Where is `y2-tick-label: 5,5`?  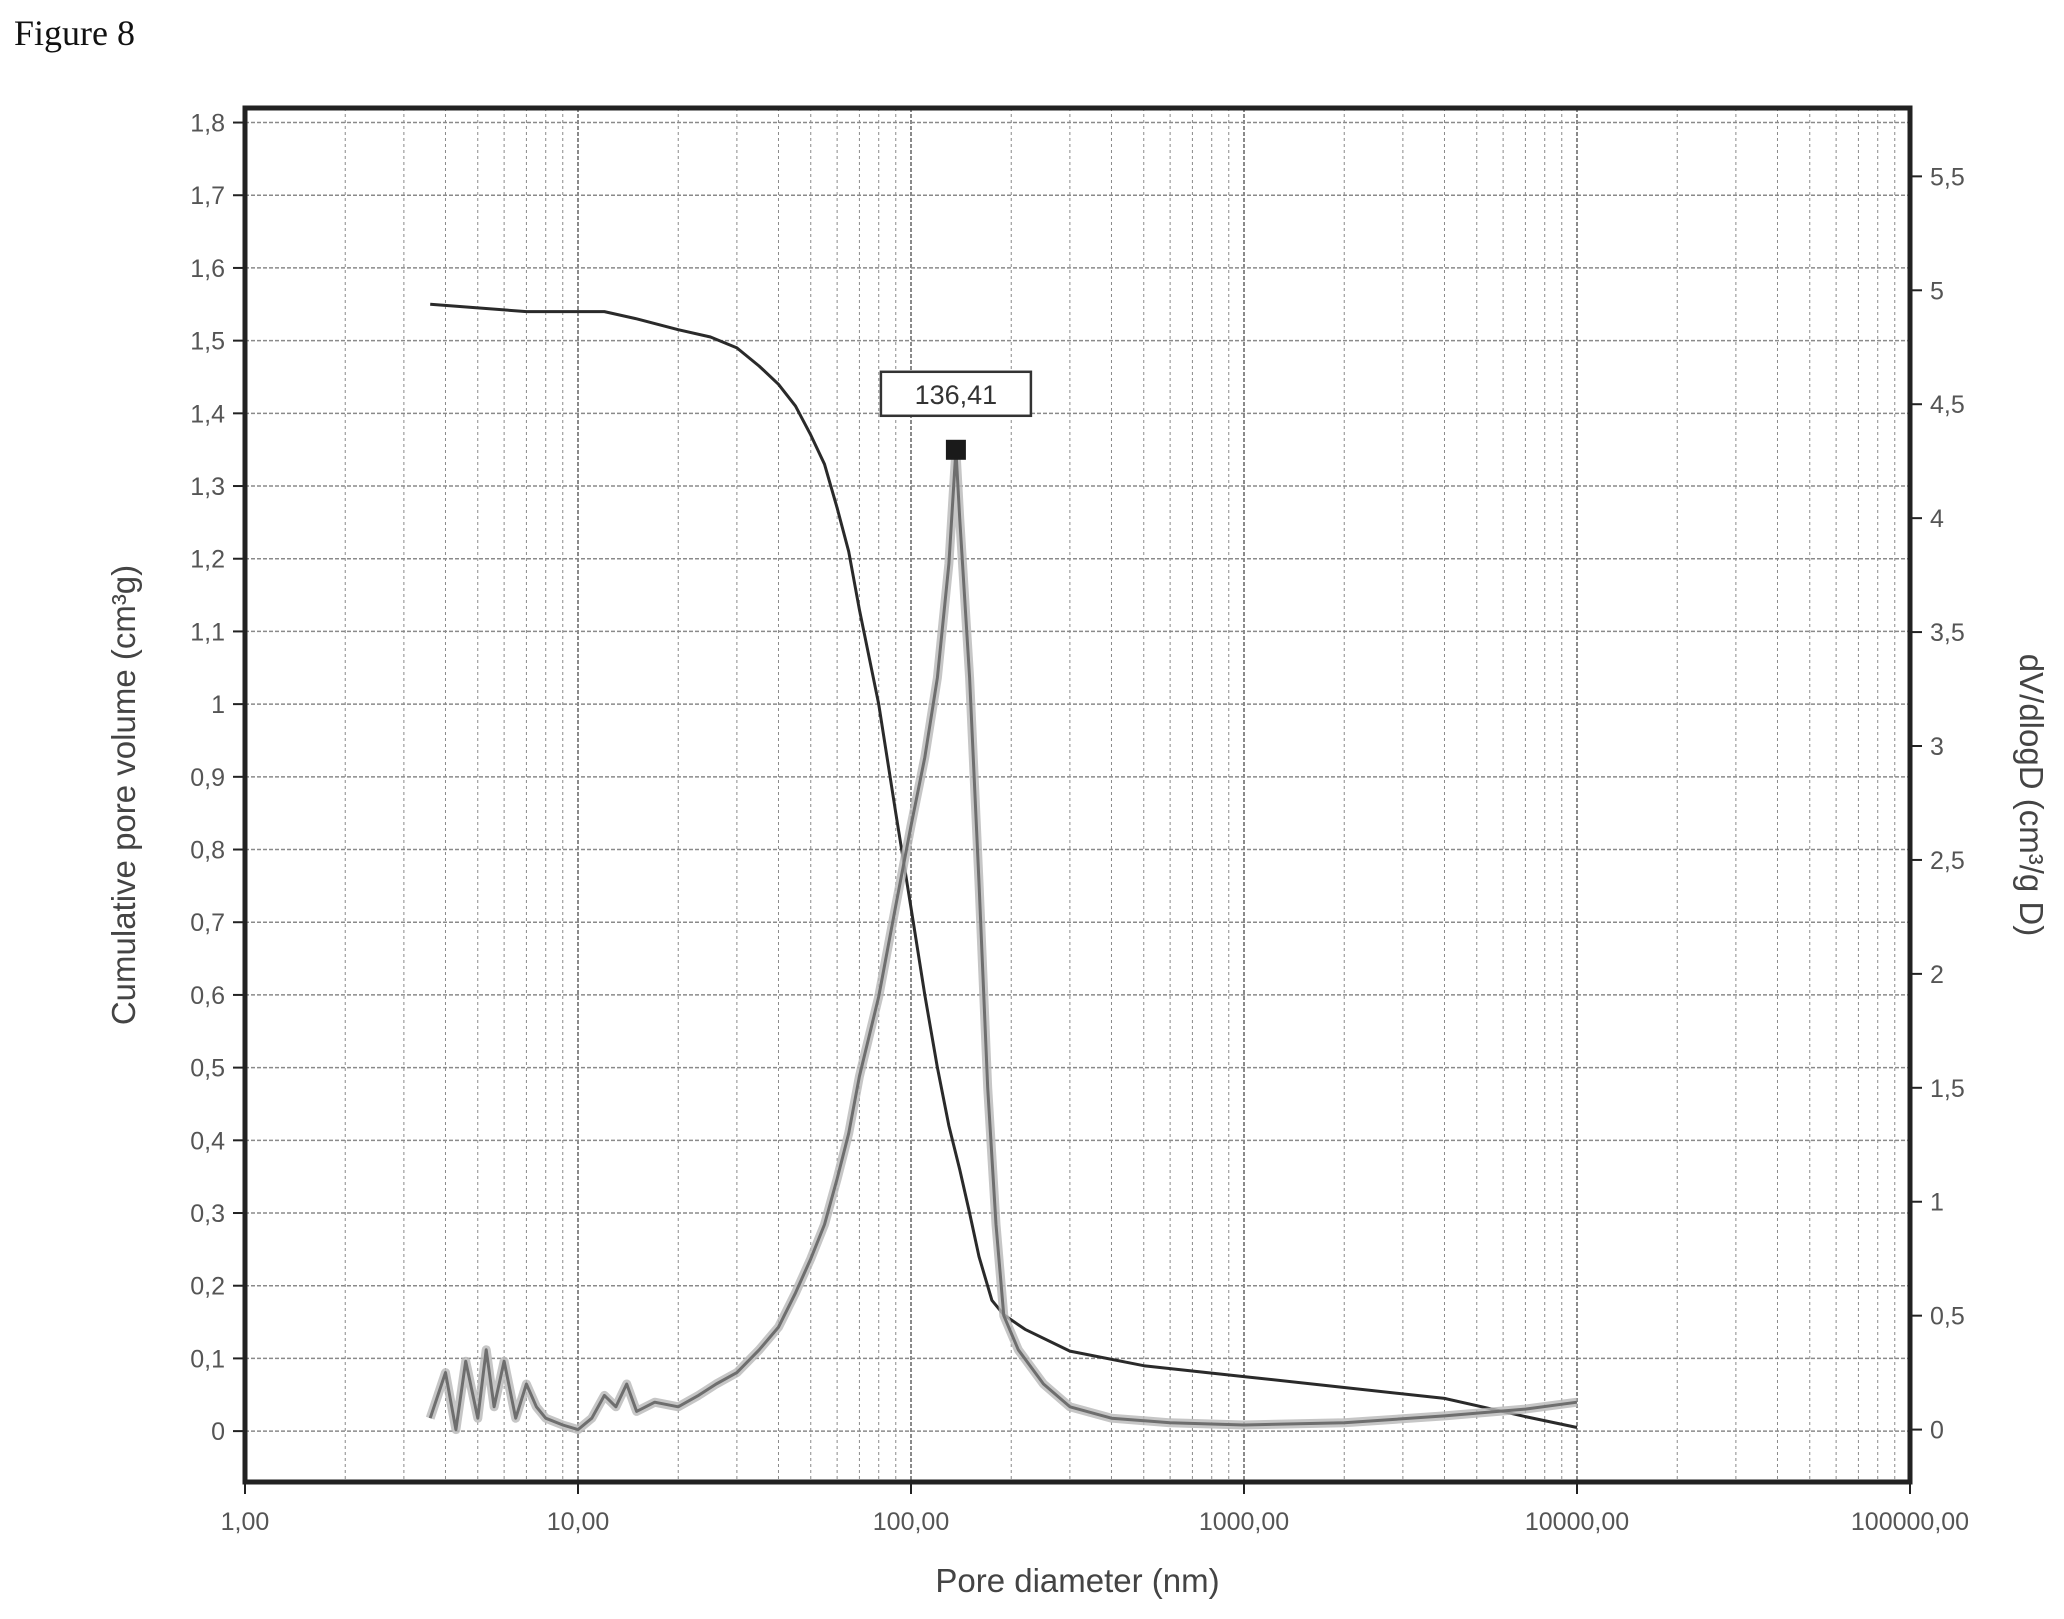
y2-tick-label: 5,5 is located at coordinates (1947, 177).